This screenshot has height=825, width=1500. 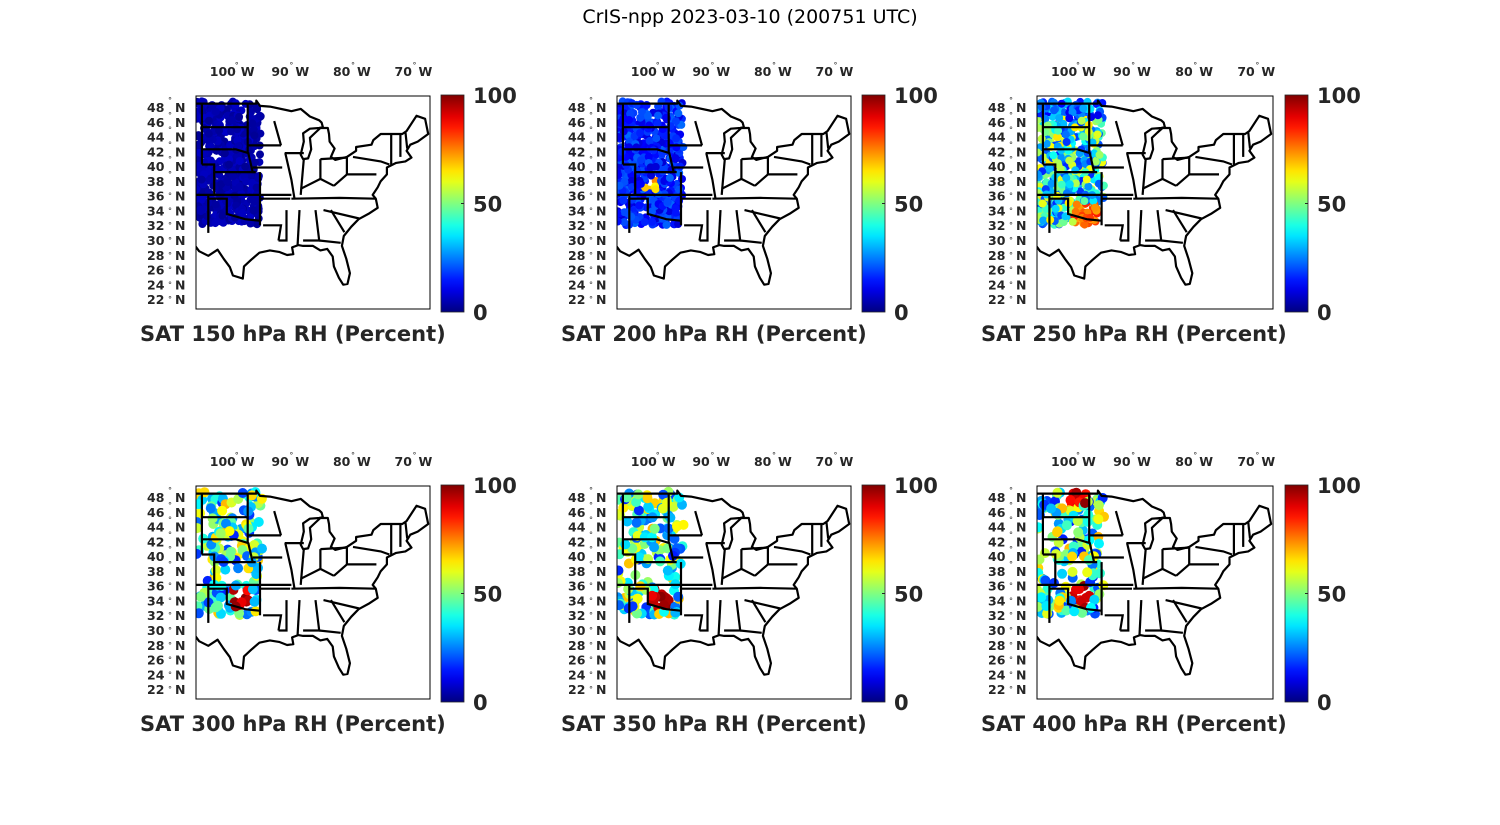 What do you see at coordinates (1134, 334) in the screenshot?
I see `panel-title: SAT 250 hPa RH (Percent)` at bounding box center [1134, 334].